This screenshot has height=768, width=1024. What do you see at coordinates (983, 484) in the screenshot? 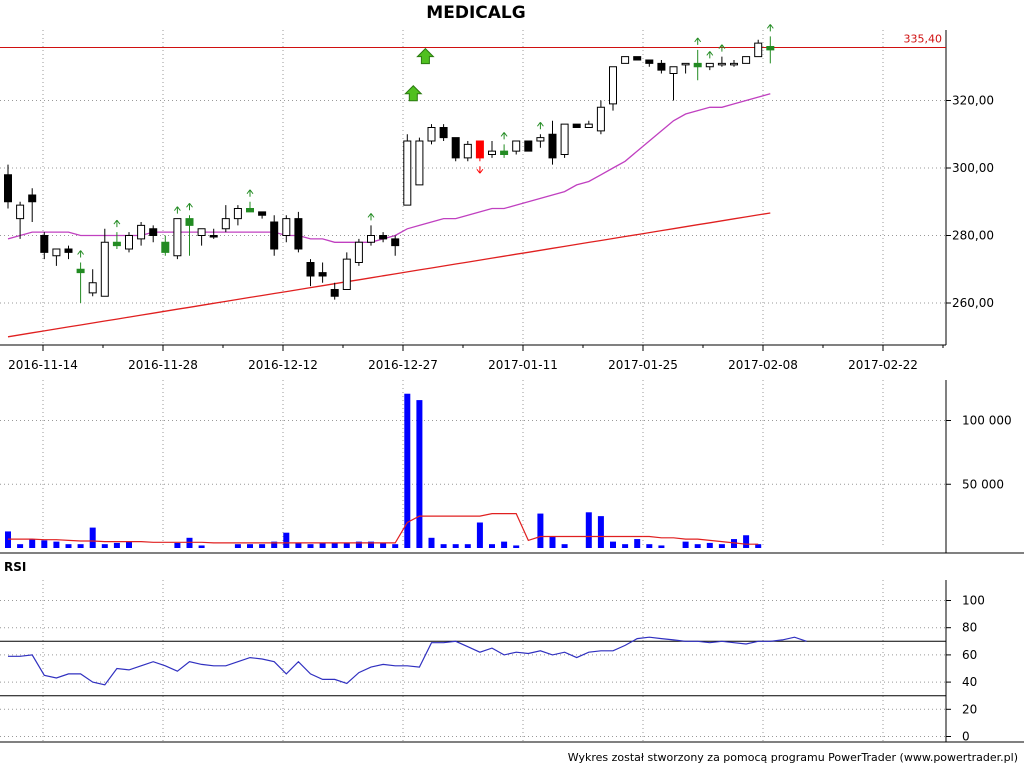
I see `volume-y-tick-label: 50 000` at bounding box center [983, 484].